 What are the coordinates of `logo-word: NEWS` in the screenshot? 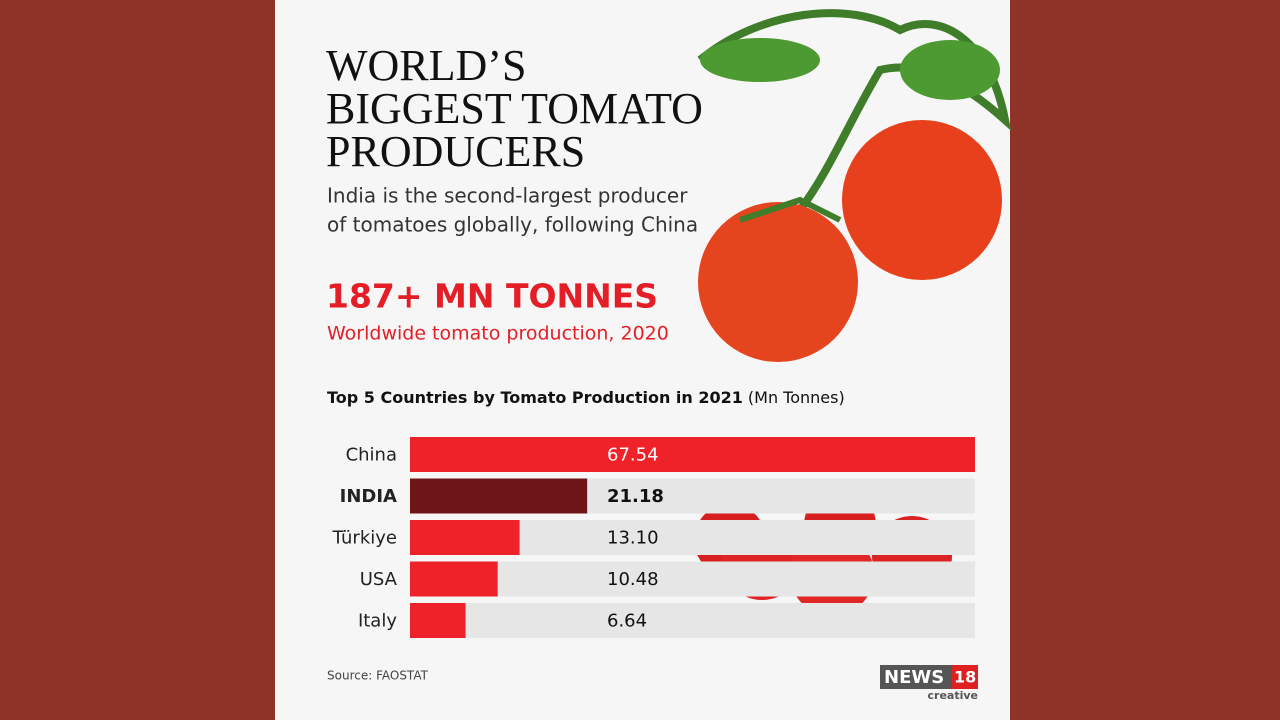 It's located at (914, 677).